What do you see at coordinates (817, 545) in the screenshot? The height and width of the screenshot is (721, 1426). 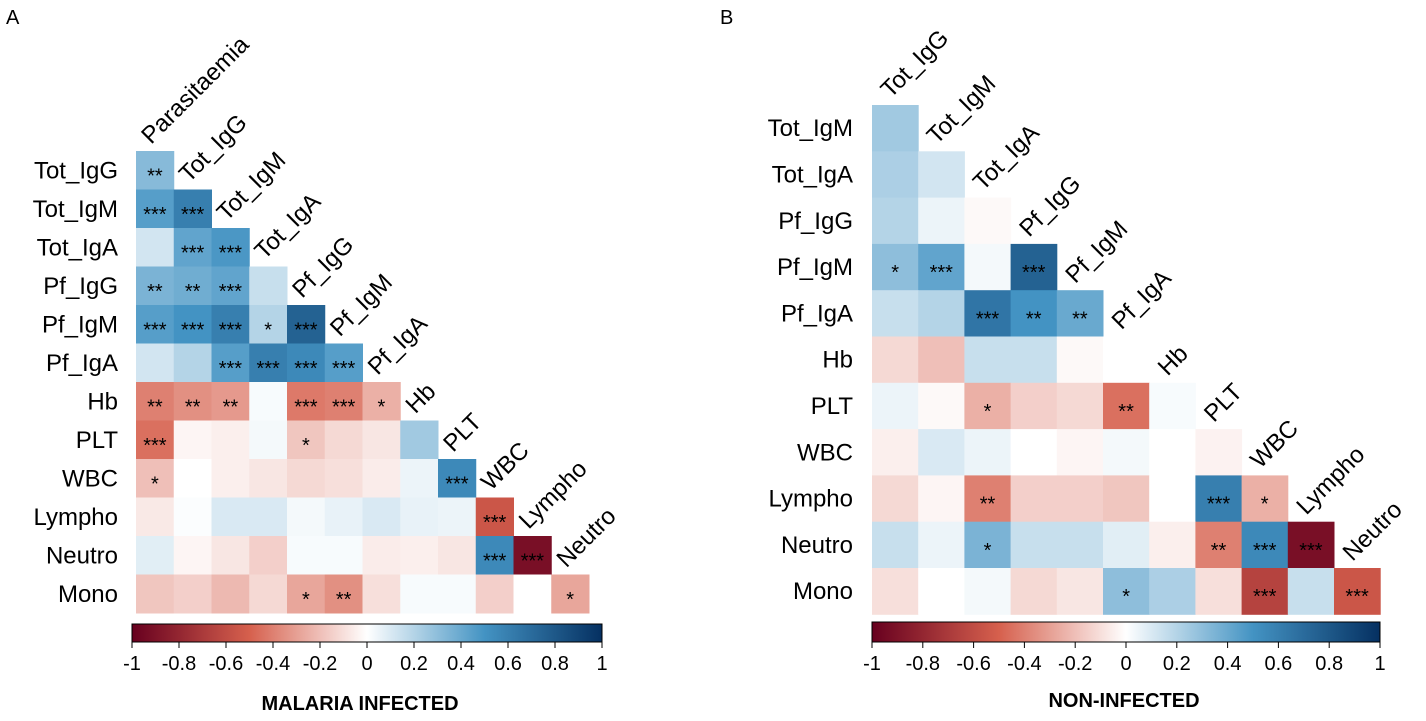 I see `row-label: Neutro` at bounding box center [817, 545].